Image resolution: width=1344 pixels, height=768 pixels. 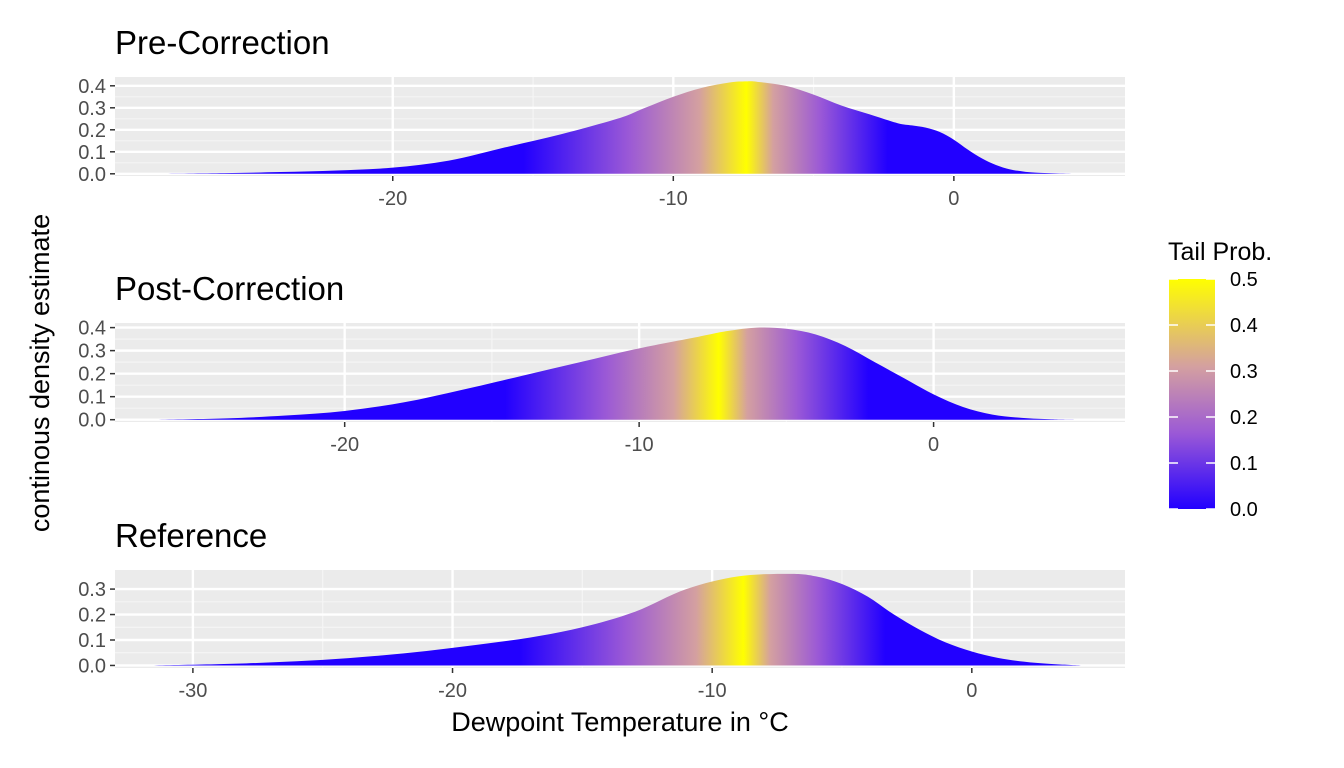 I want to click on legend: Tail Prob. 0.0 0.1 0.2 0.3 0.4 0.5, so click(x=1220, y=379).